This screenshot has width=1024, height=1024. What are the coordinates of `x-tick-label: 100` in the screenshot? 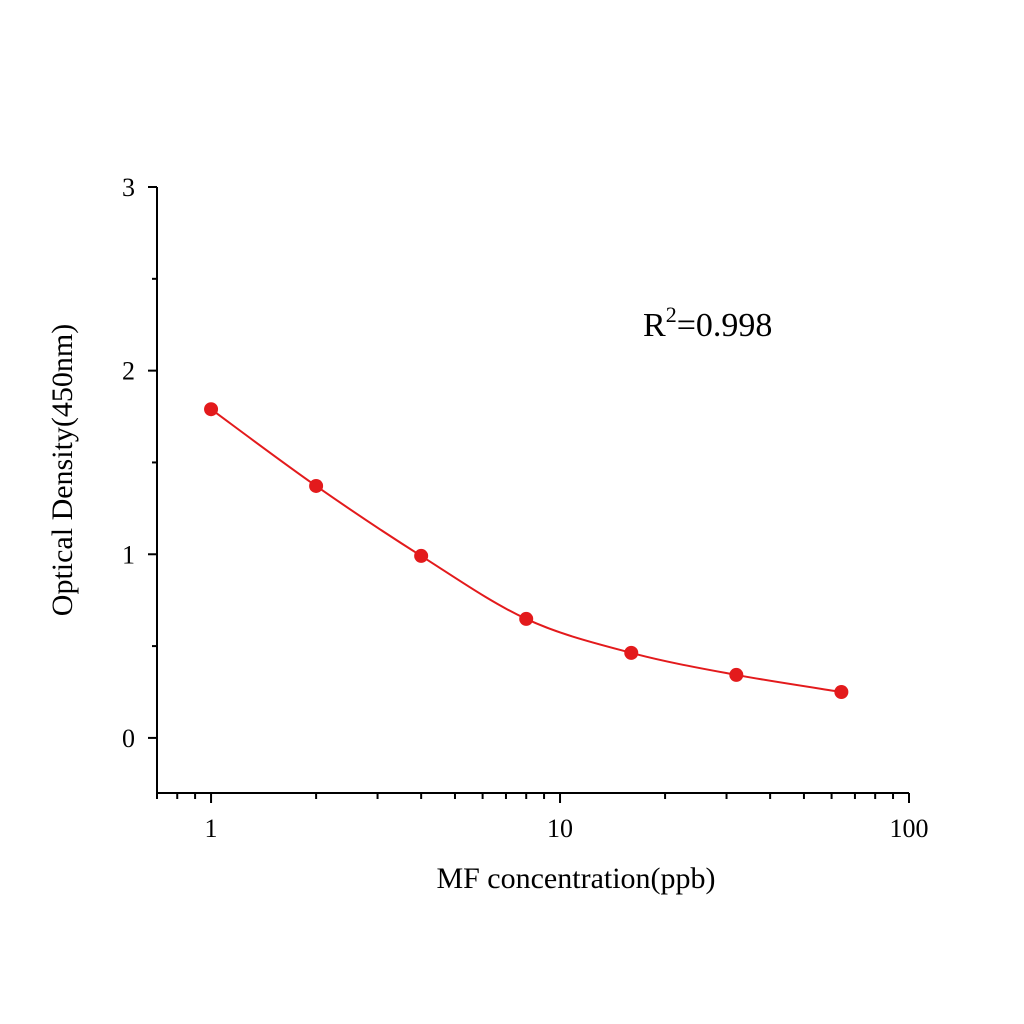 It's located at (909, 828).